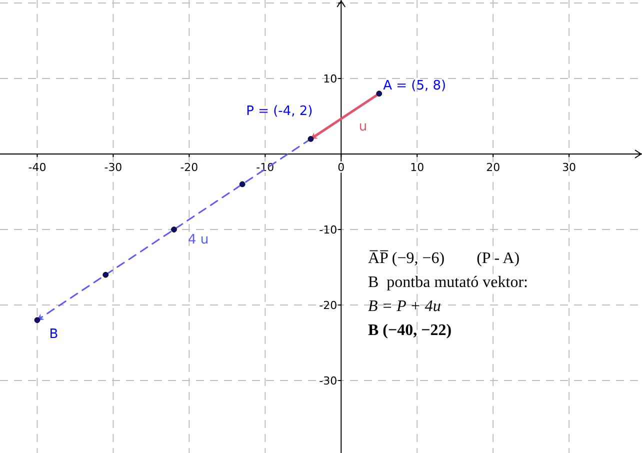 The height and width of the screenshot is (453, 642). Describe the element at coordinates (279, 111) in the screenshot. I see `annotation: P = (-4, 2)` at that location.